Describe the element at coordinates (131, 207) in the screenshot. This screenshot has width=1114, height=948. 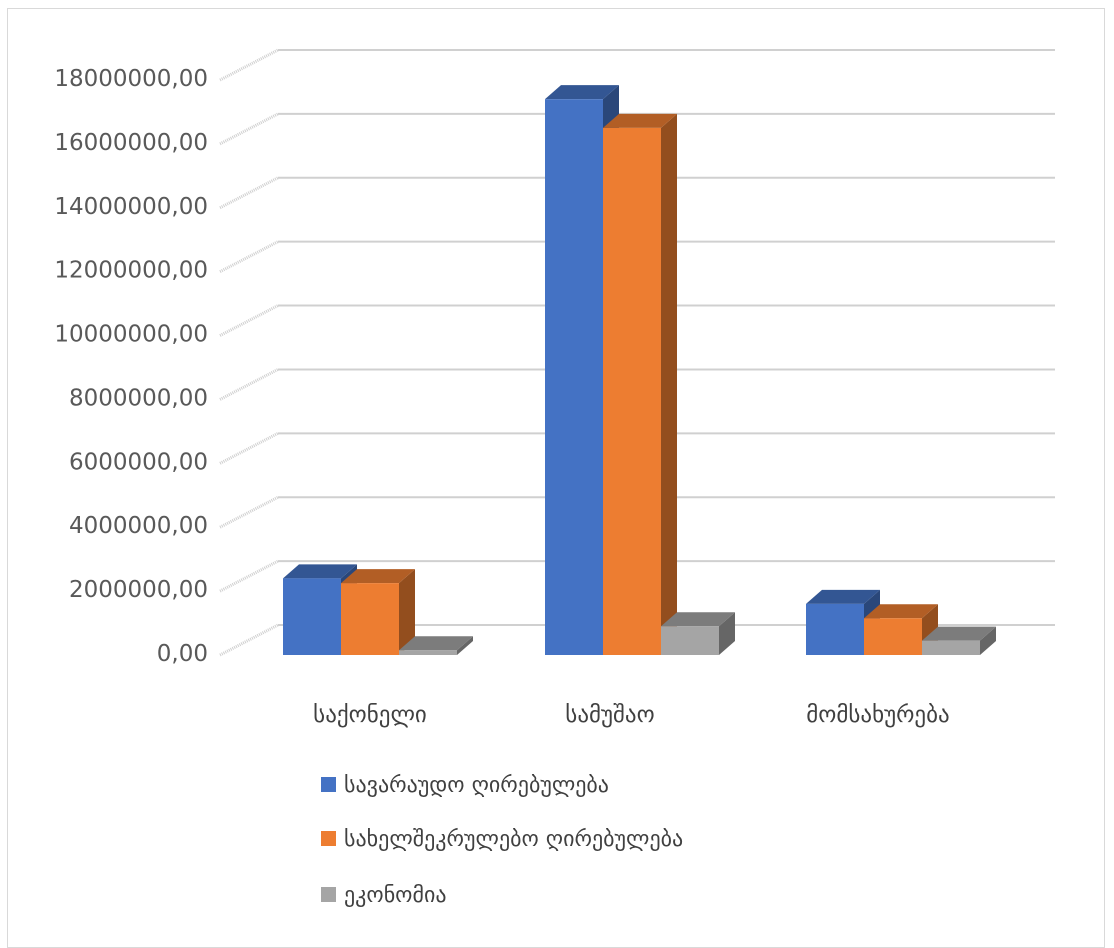
I see `y-tick-label: 14000000,00` at that location.